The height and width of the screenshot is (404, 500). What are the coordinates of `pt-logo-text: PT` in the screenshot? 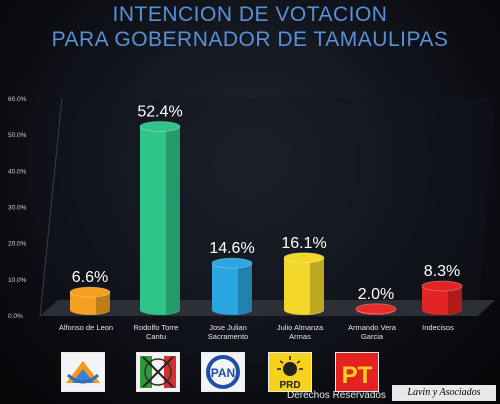 It's located at (357, 375).